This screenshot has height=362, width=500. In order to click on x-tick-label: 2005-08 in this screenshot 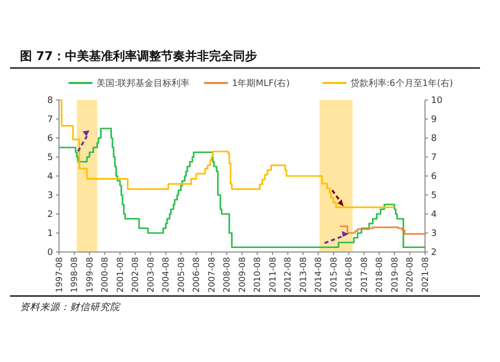, I will do `click(181, 275)`.